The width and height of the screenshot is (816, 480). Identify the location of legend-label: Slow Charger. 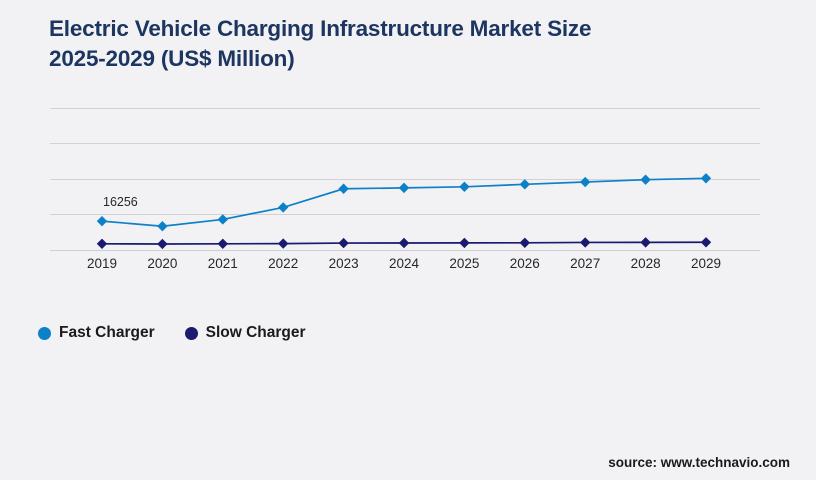
(255, 332).